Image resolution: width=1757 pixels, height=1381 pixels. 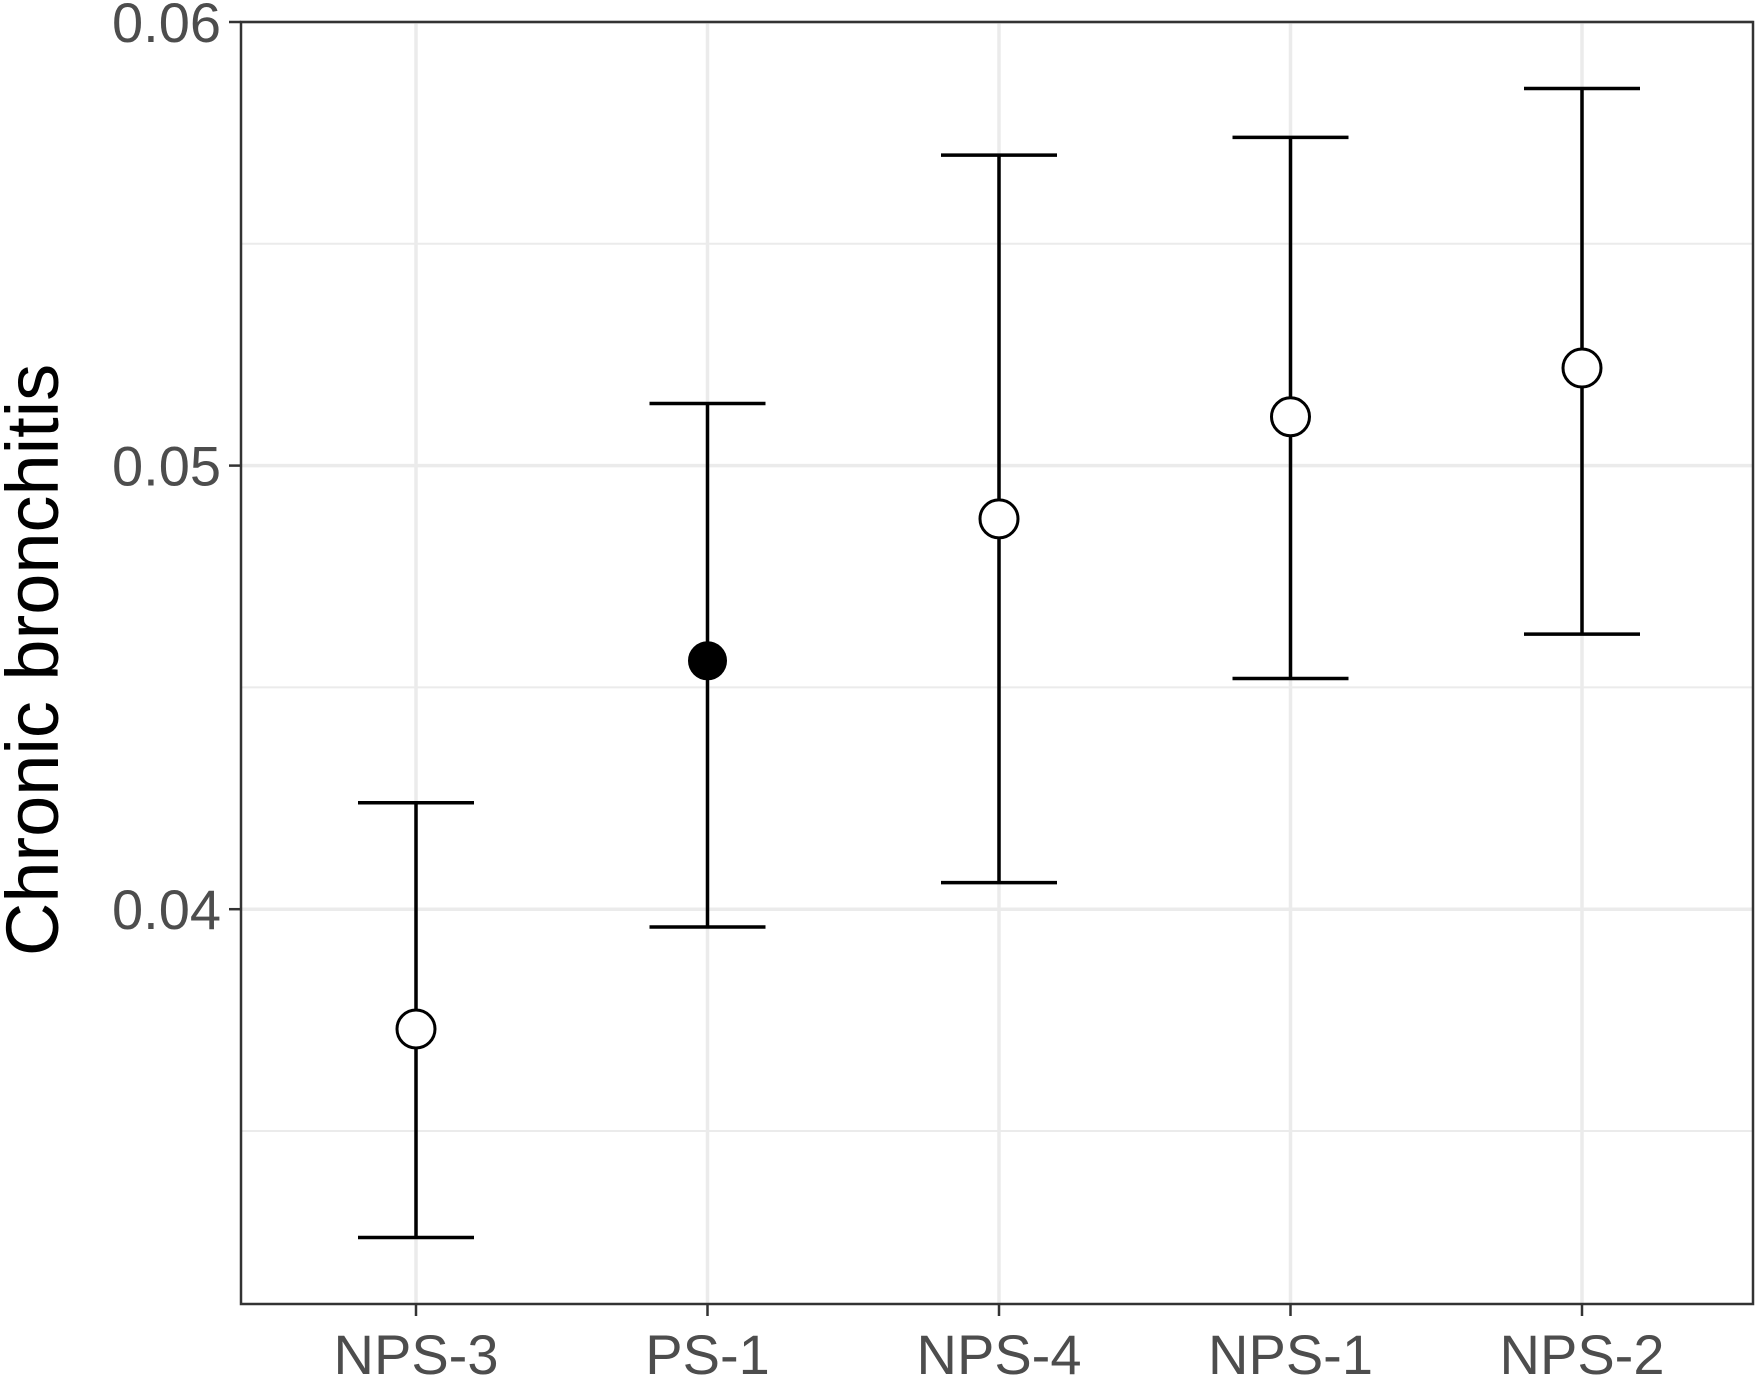 What do you see at coordinates (166, 27) in the screenshot?
I see `y-tick-label: 0.06` at bounding box center [166, 27].